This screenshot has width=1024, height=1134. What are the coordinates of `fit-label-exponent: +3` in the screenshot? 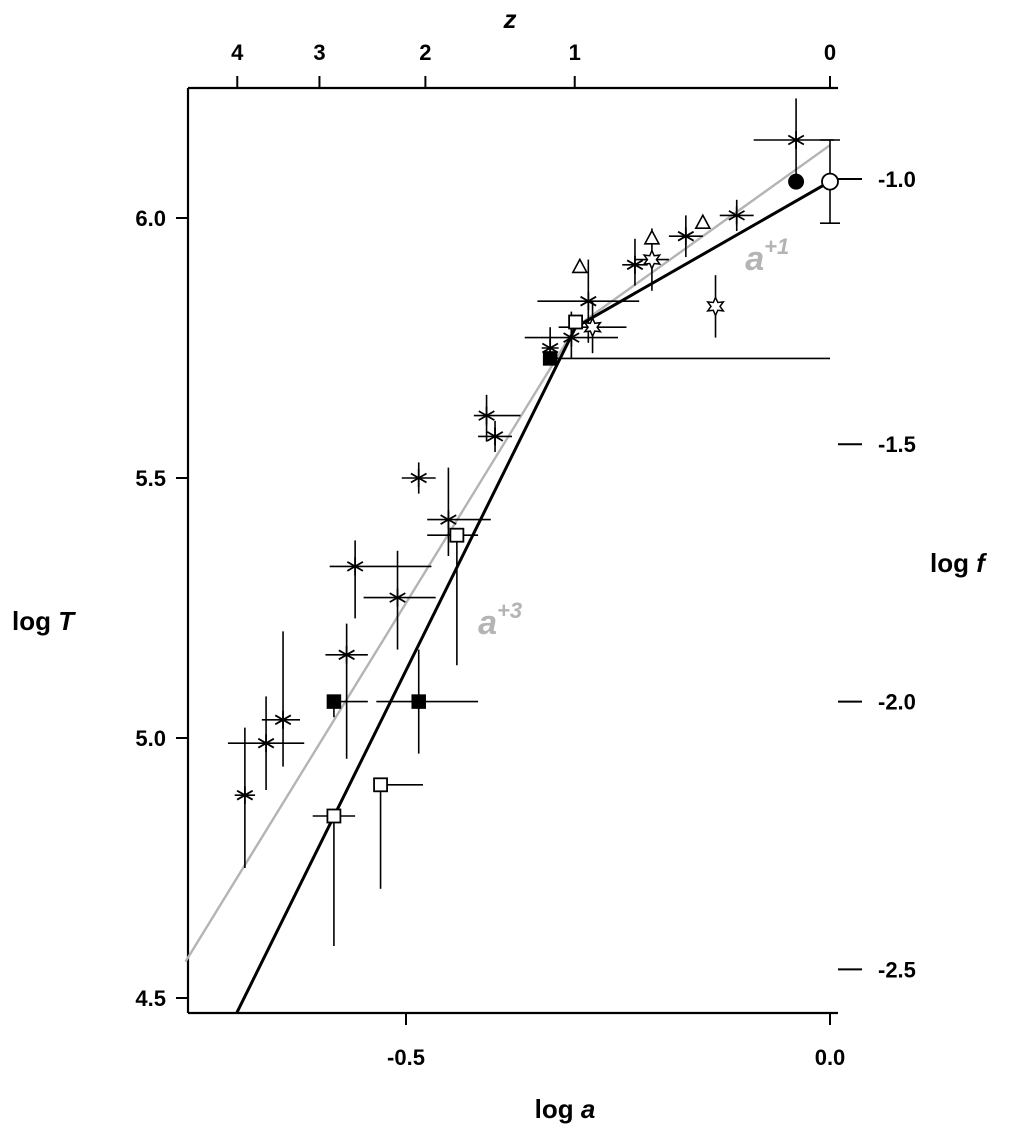 It's located at (509, 610).